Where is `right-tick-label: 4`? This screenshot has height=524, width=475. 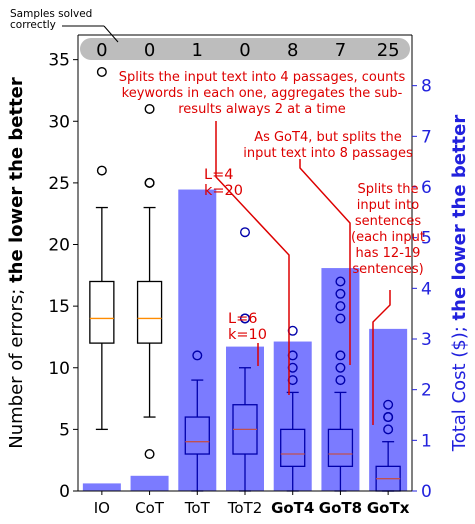
right-tick-label: 4 is located at coordinates (426, 289).